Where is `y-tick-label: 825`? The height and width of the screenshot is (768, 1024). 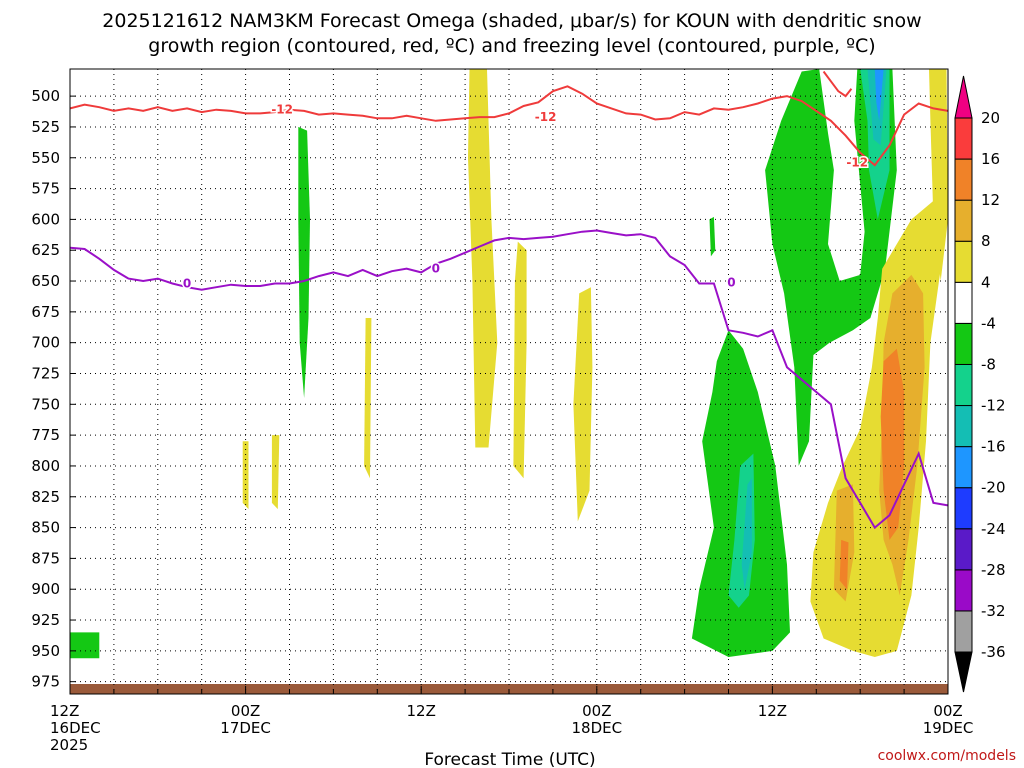 y-tick-label: 825 is located at coordinates (45, 497).